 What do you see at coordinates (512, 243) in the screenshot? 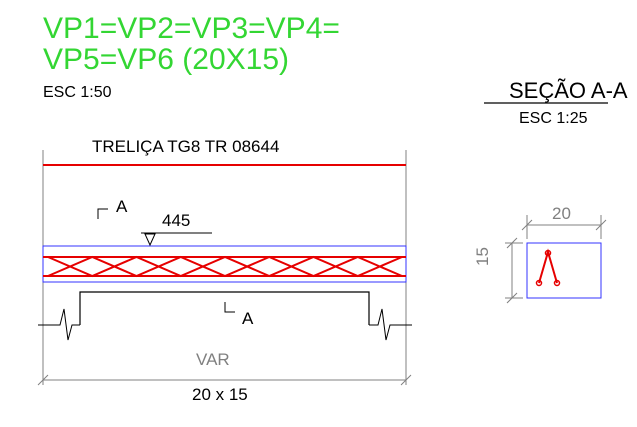
I see `section-height-tick-top` at bounding box center [512, 243].